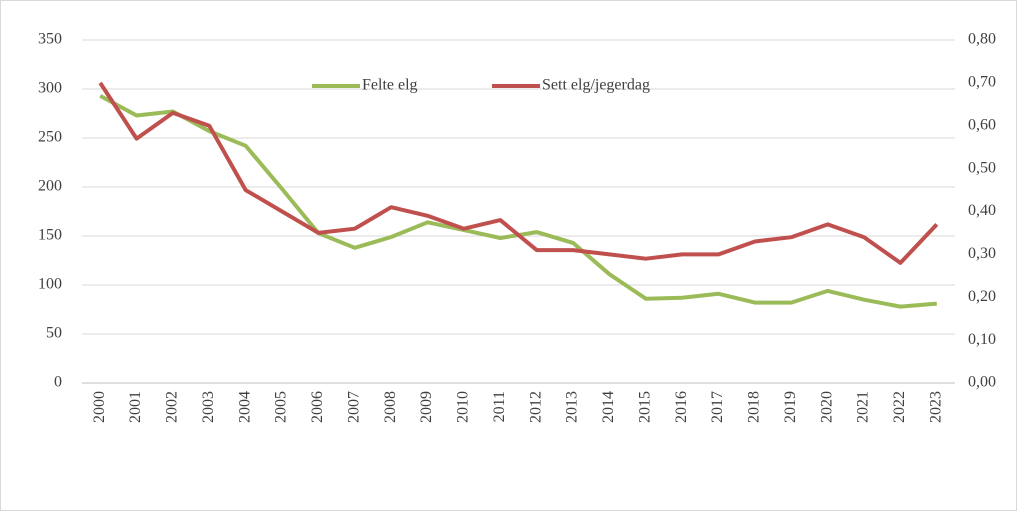  I want to click on x-tick-label: 2017, so click(717, 407).